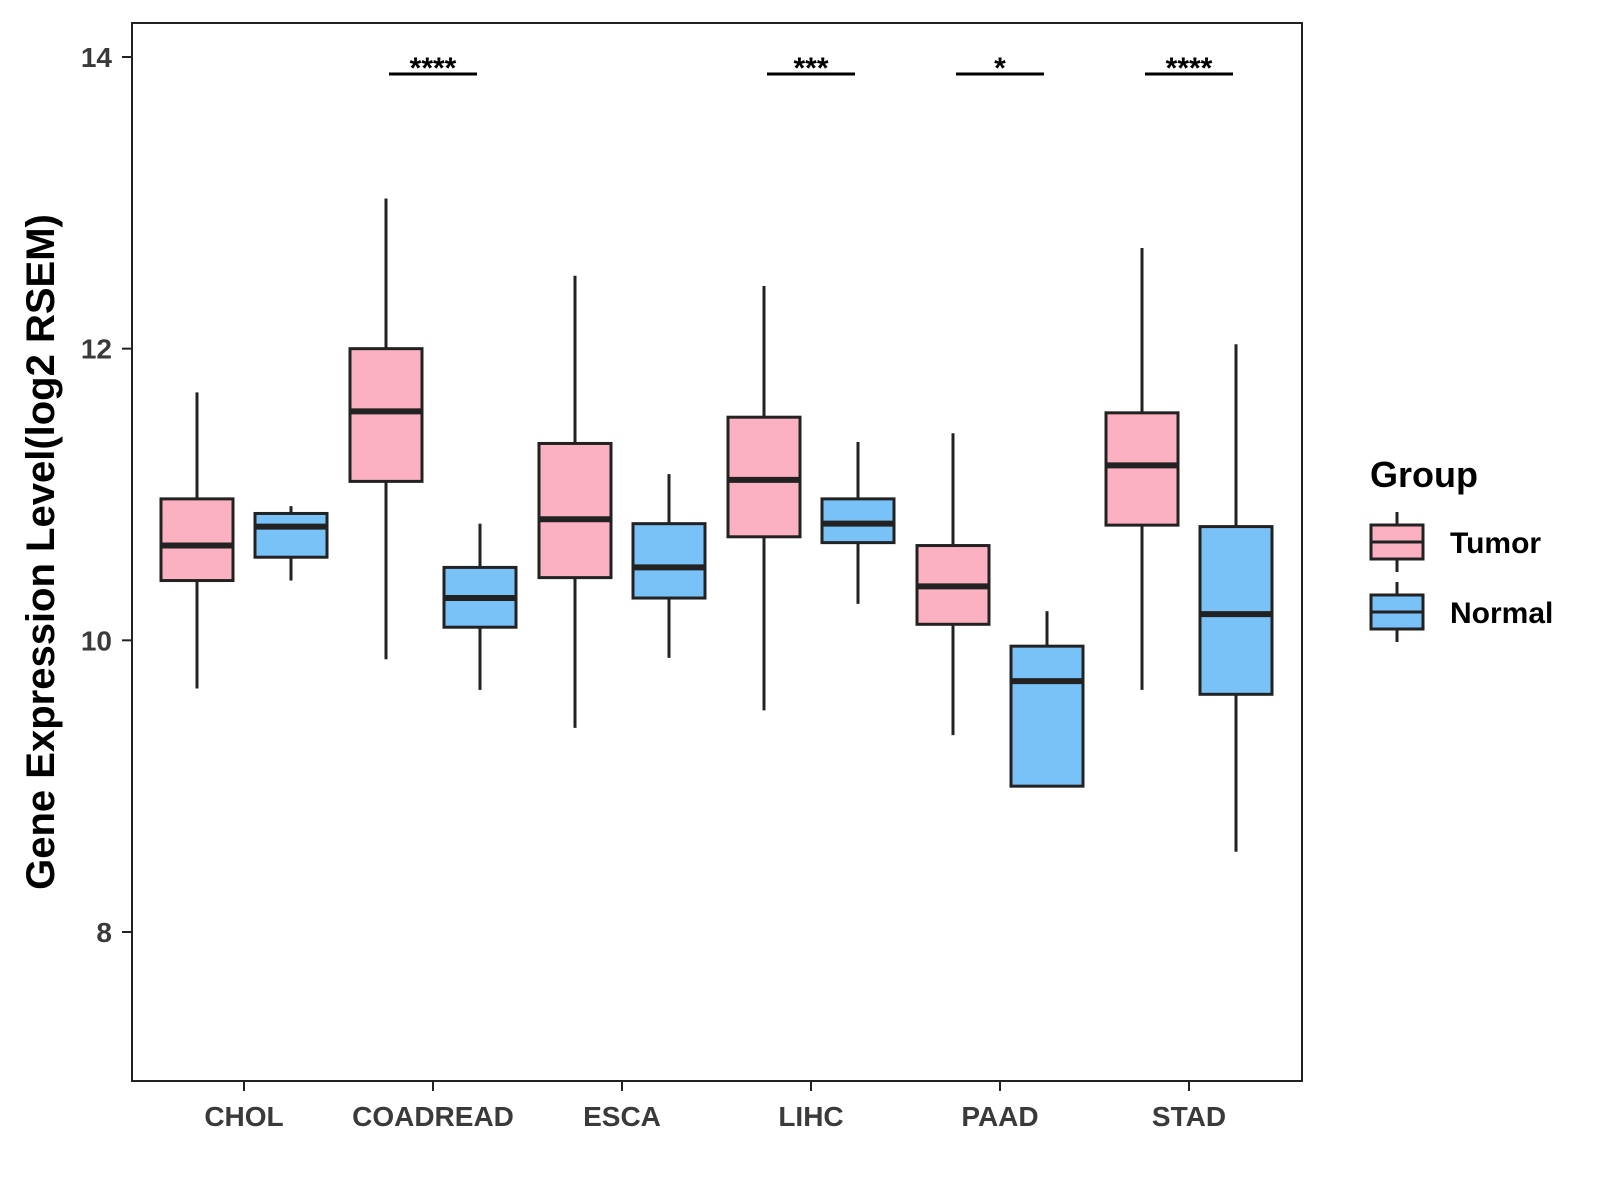  Describe the element at coordinates (243, 1116) in the screenshot. I see `x-tick-label: CHOL` at that location.